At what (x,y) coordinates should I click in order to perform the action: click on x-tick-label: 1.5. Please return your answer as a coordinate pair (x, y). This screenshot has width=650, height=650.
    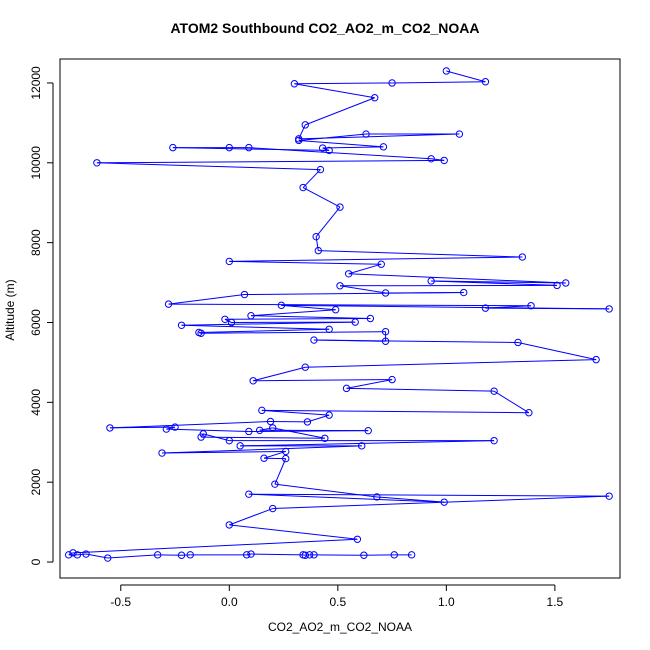
    Looking at the image, I should click on (555, 602).